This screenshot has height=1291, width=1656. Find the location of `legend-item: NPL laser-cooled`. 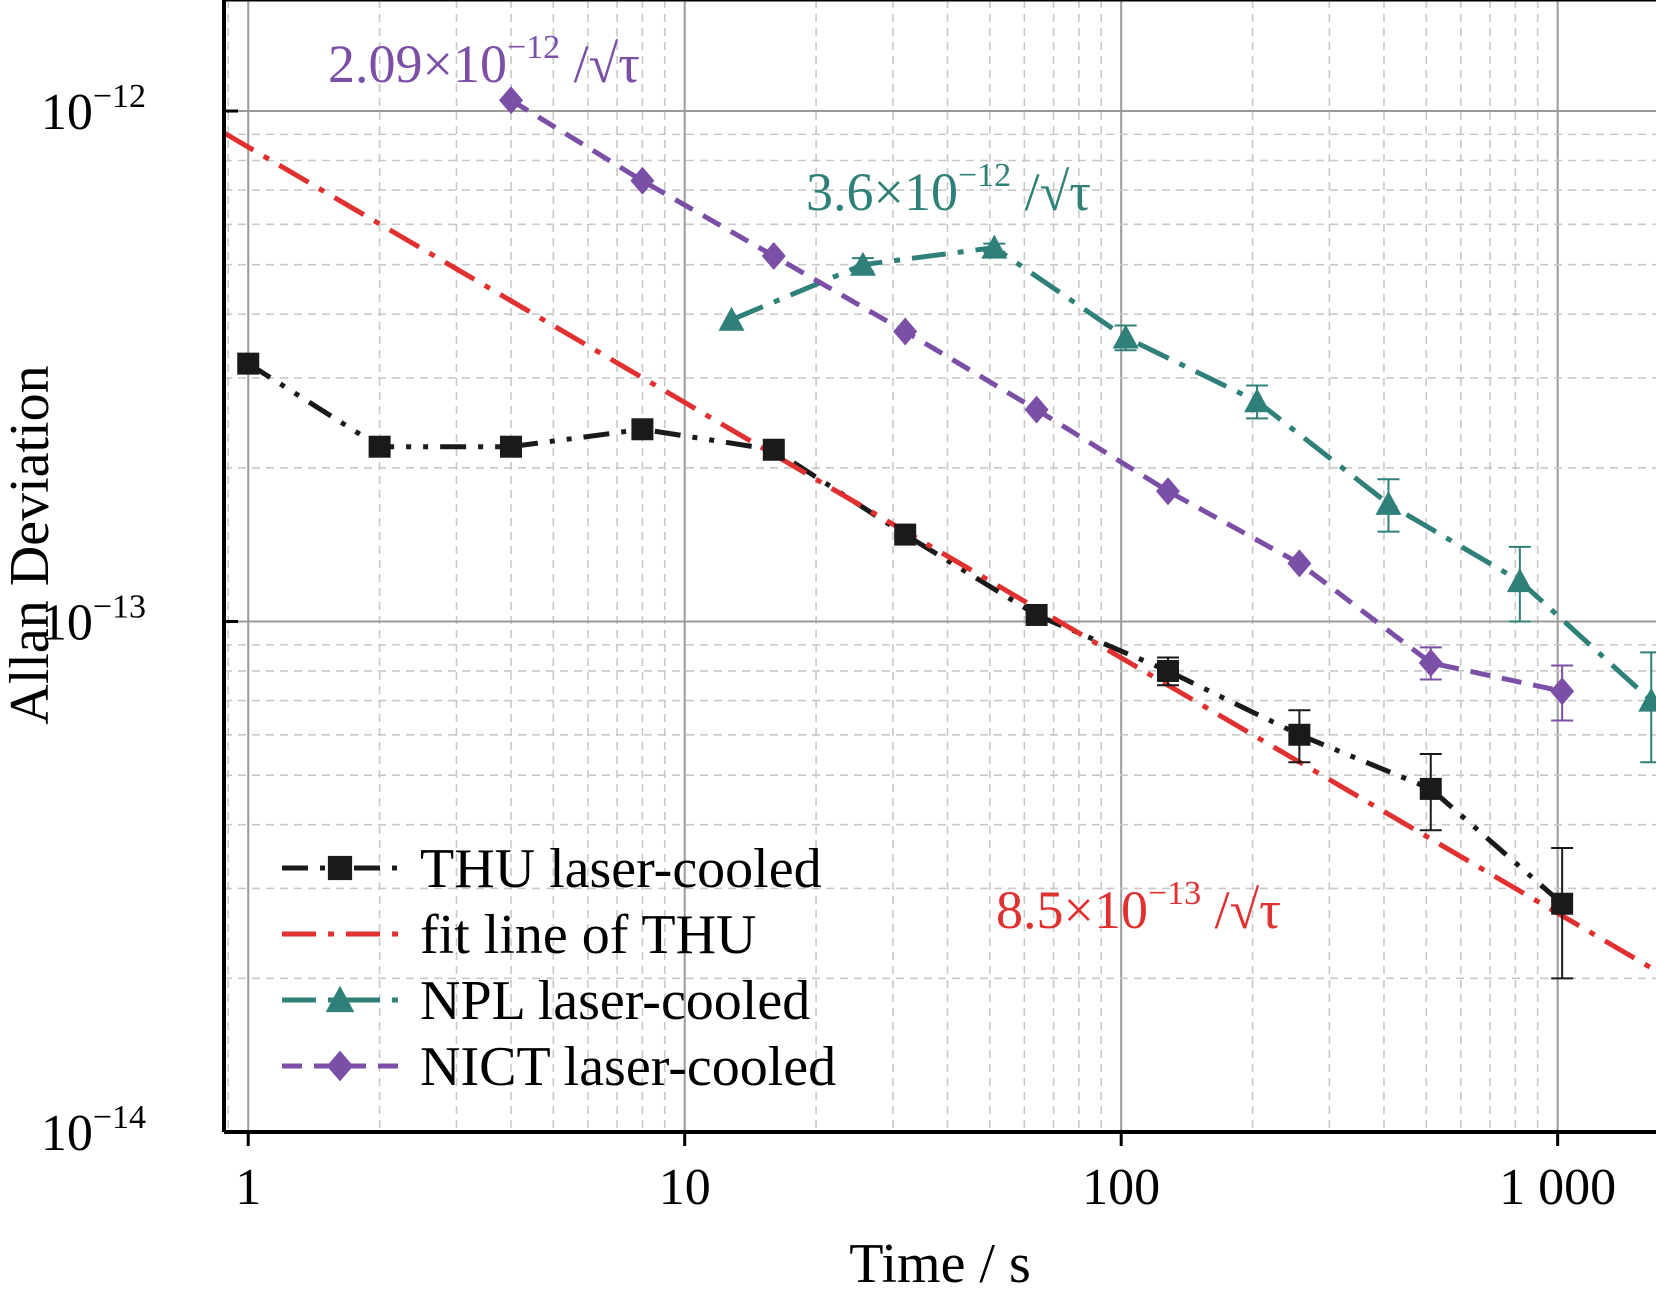

legend-item: NPL laser-cooled is located at coordinates (546, 1001).